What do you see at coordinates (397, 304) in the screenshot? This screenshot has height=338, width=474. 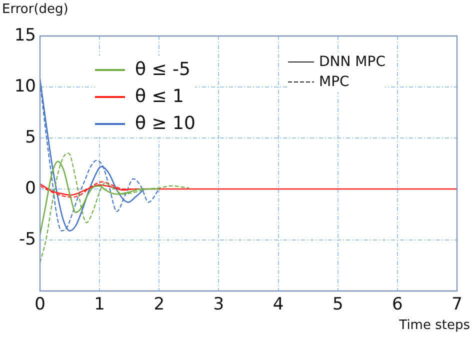 I see `x-tick-label: 6` at bounding box center [397, 304].